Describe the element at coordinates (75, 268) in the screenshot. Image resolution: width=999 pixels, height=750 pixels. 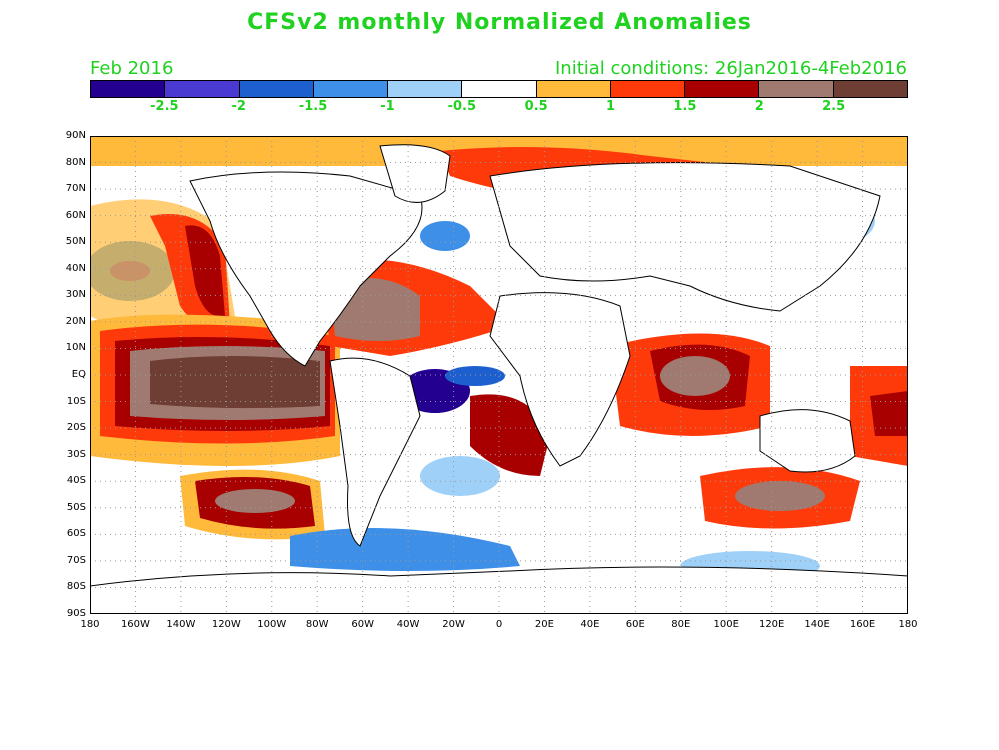
I see `latitude-label: 40N` at that location.